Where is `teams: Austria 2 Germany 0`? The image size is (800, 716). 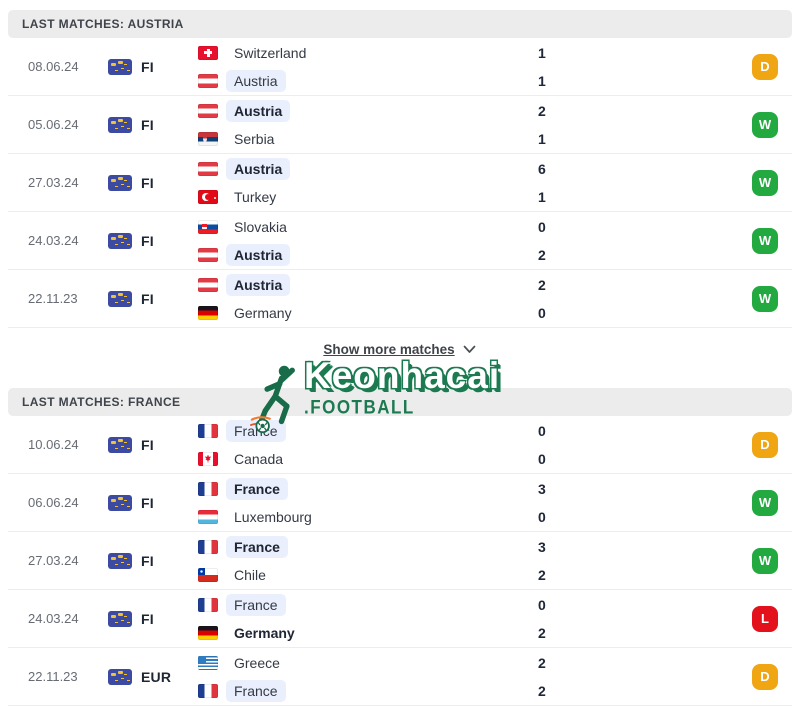
teams: Austria 2 Germany 0 is located at coordinates (470, 299).